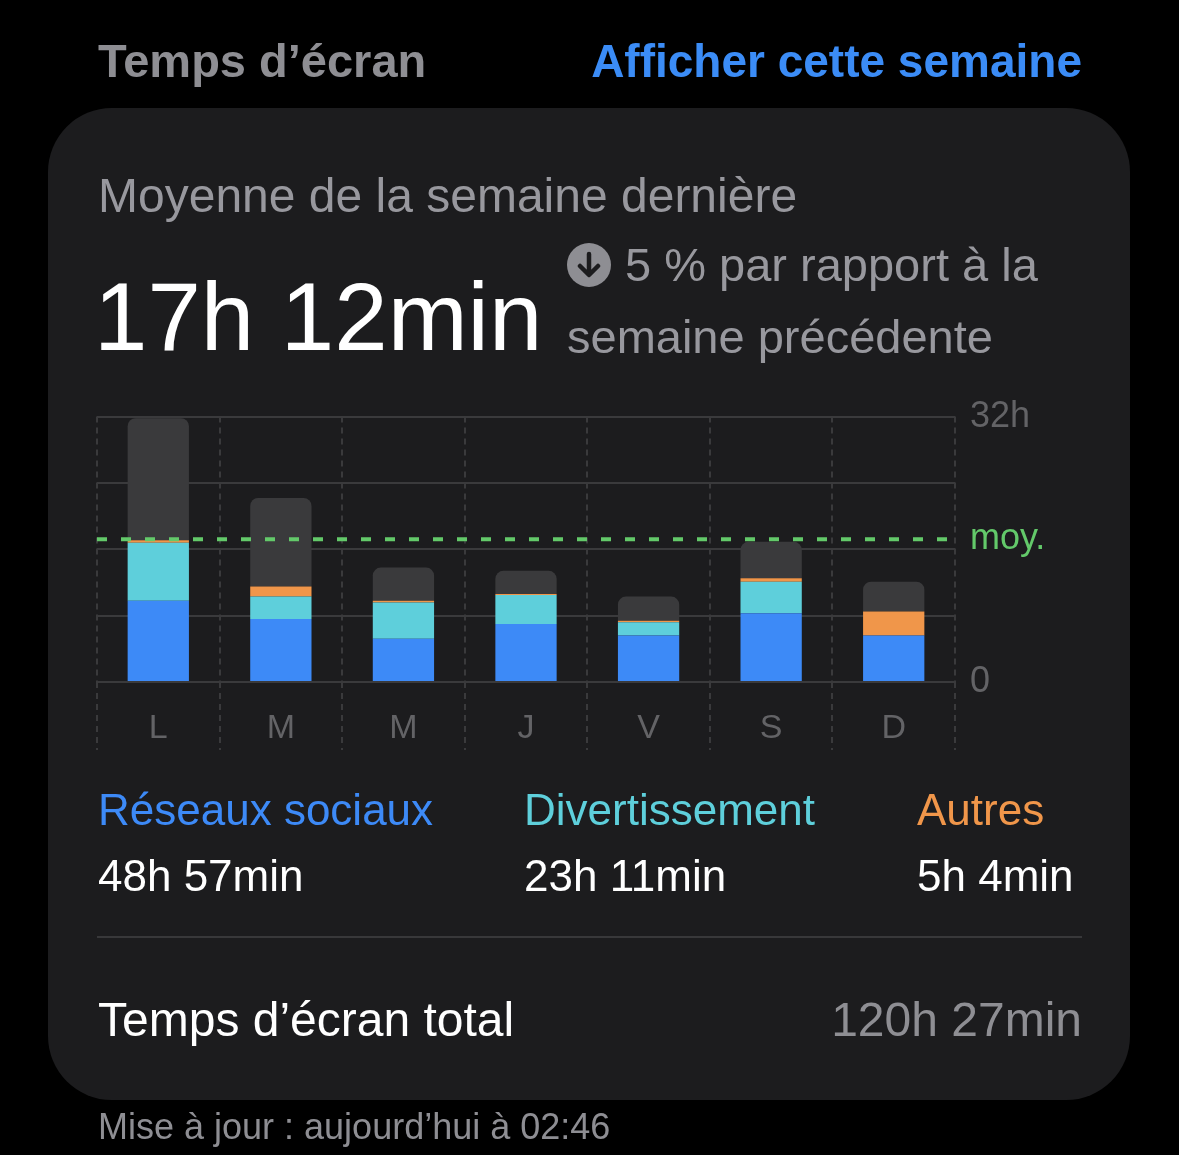  I want to click on text: 120h 27min, so click(956, 1020).